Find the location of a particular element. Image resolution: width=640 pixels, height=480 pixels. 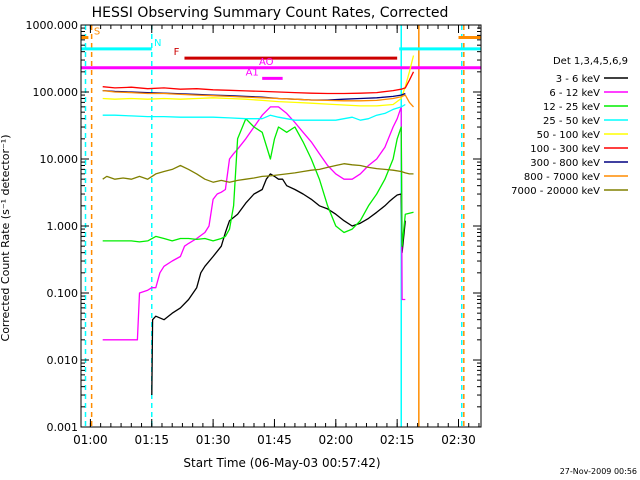

legend-label-2: 12 - 25 keV is located at coordinates (571, 107).